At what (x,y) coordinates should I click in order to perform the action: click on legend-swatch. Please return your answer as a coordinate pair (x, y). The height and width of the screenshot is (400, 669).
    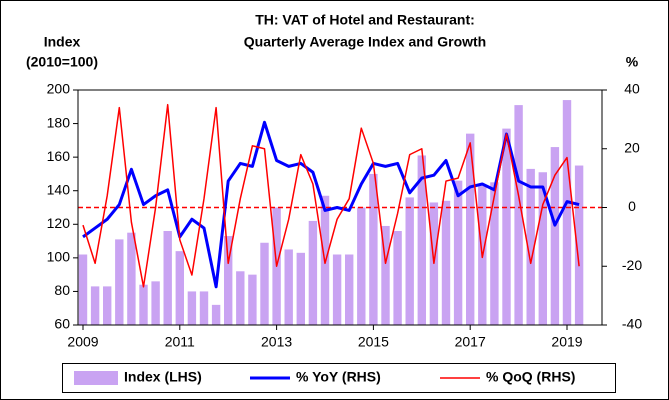
    Looking at the image, I should click on (96, 378).